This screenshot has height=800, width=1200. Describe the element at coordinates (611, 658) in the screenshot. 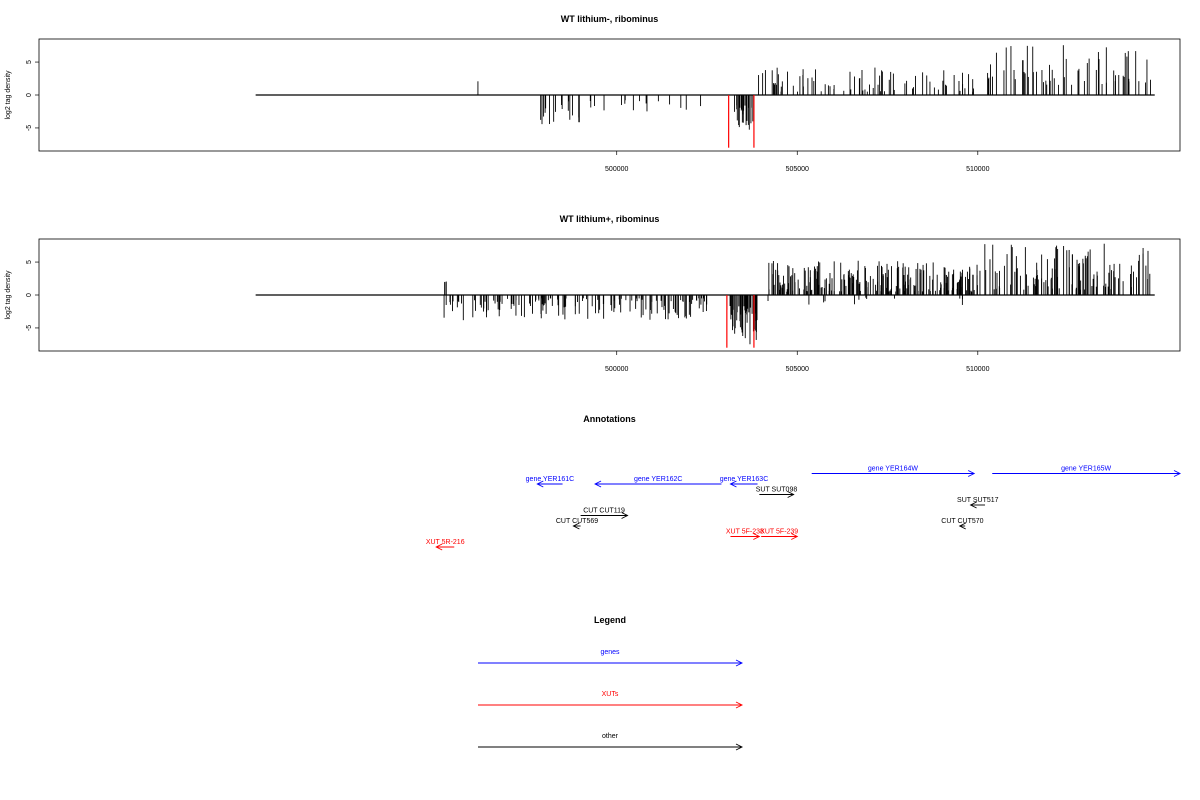

I see `legend-item: genes` at that location.